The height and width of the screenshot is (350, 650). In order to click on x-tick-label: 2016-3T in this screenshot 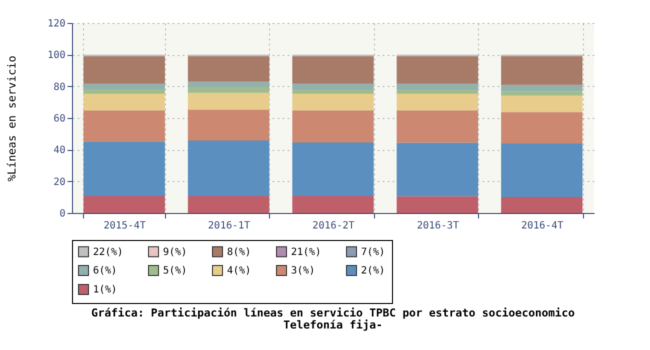, I will do `click(437, 226)`.